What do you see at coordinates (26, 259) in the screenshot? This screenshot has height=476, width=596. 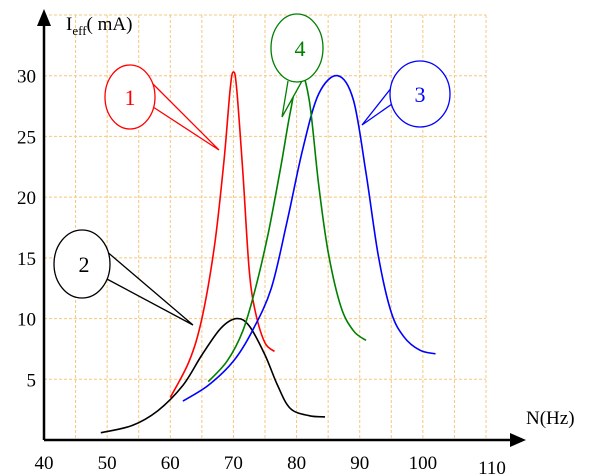 I see `y-tick-label: 15` at bounding box center [26, 259].